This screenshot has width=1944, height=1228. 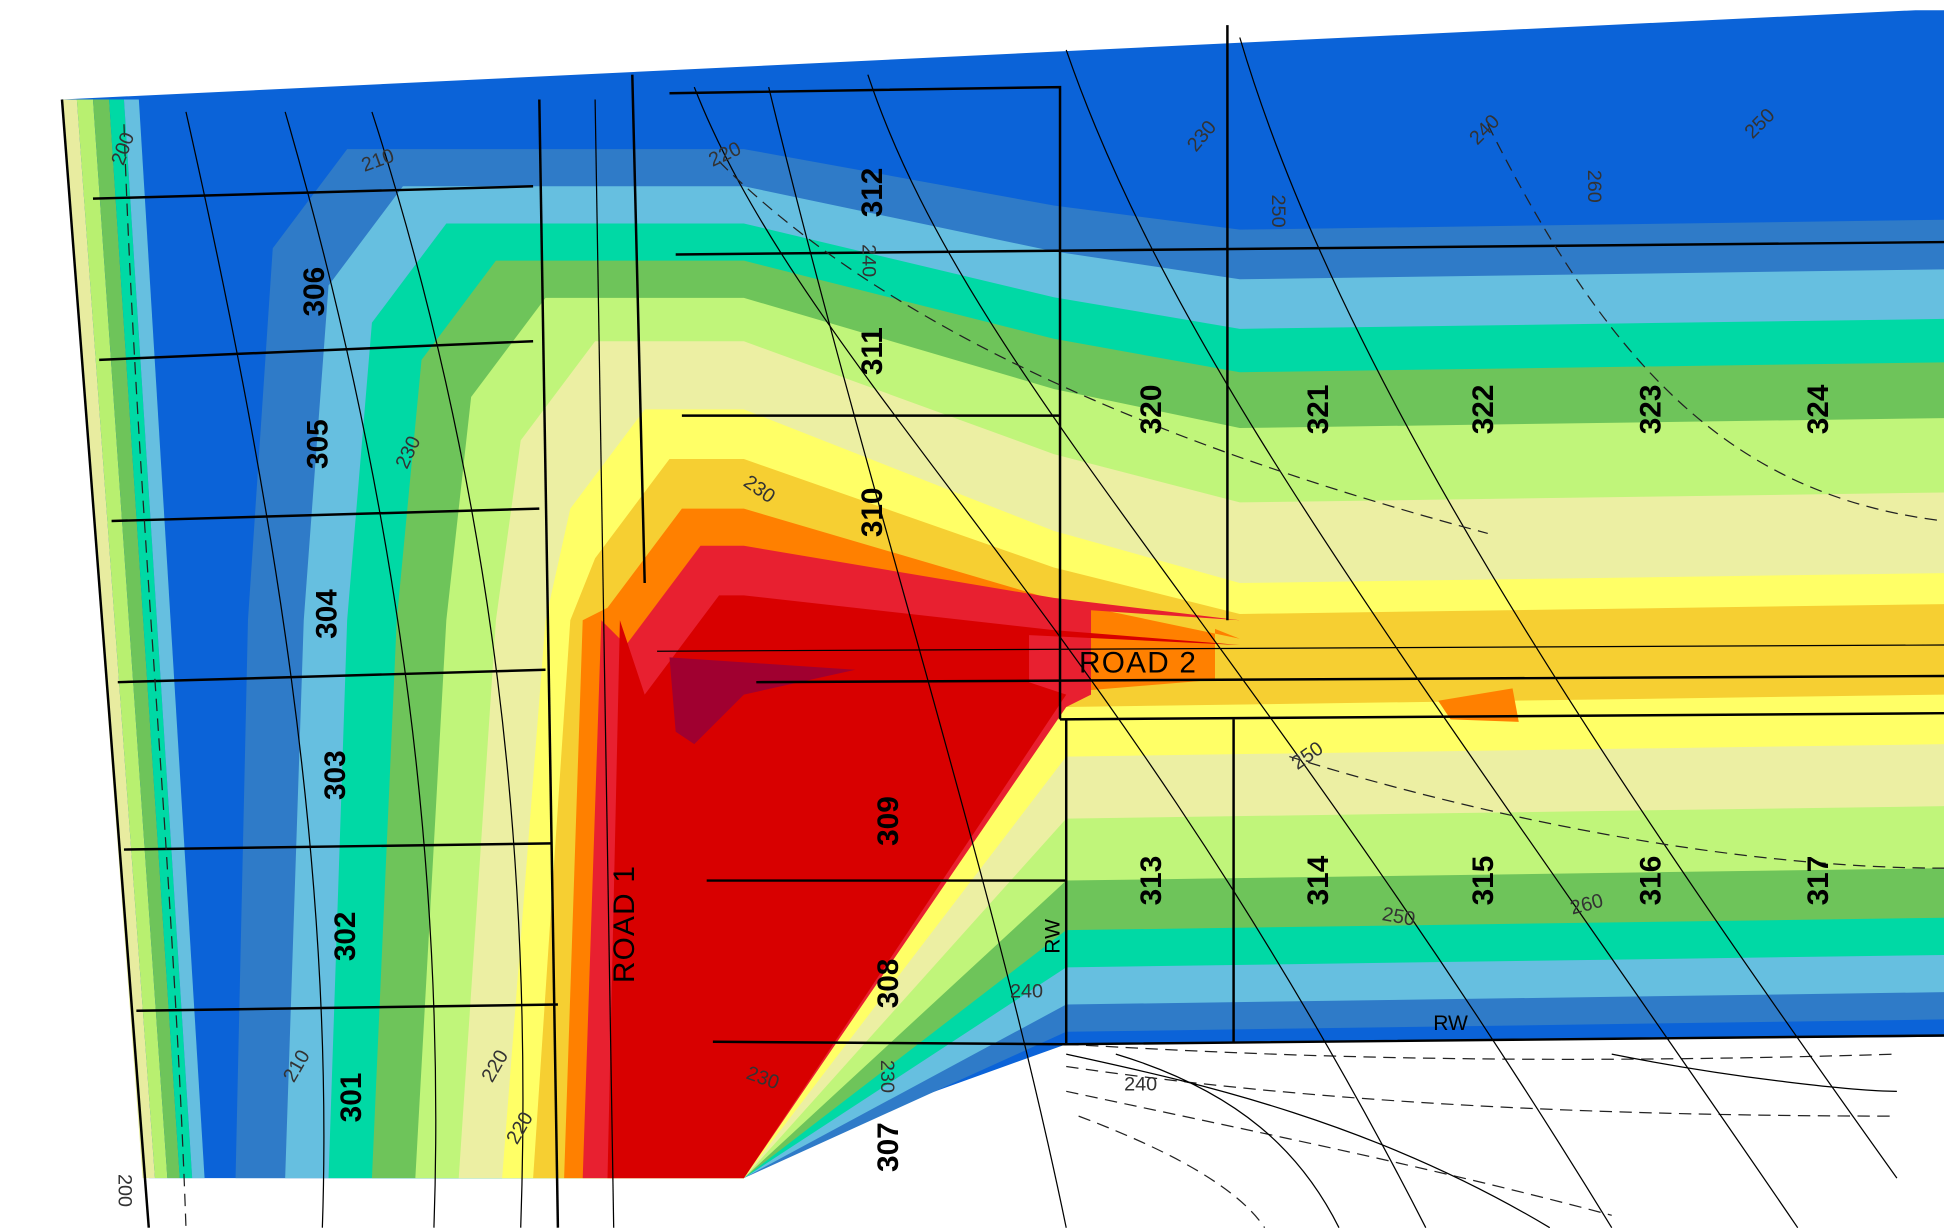 I want to click on lot-number: 304, so click(x=326, y=614).